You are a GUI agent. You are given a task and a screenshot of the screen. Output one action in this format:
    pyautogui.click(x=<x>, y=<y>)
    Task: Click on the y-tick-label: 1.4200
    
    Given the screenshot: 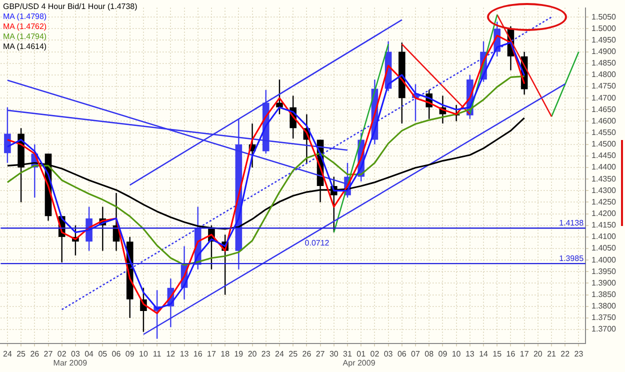 What is the action you would take?
    pyautogui.click(x=604, y=213)
    